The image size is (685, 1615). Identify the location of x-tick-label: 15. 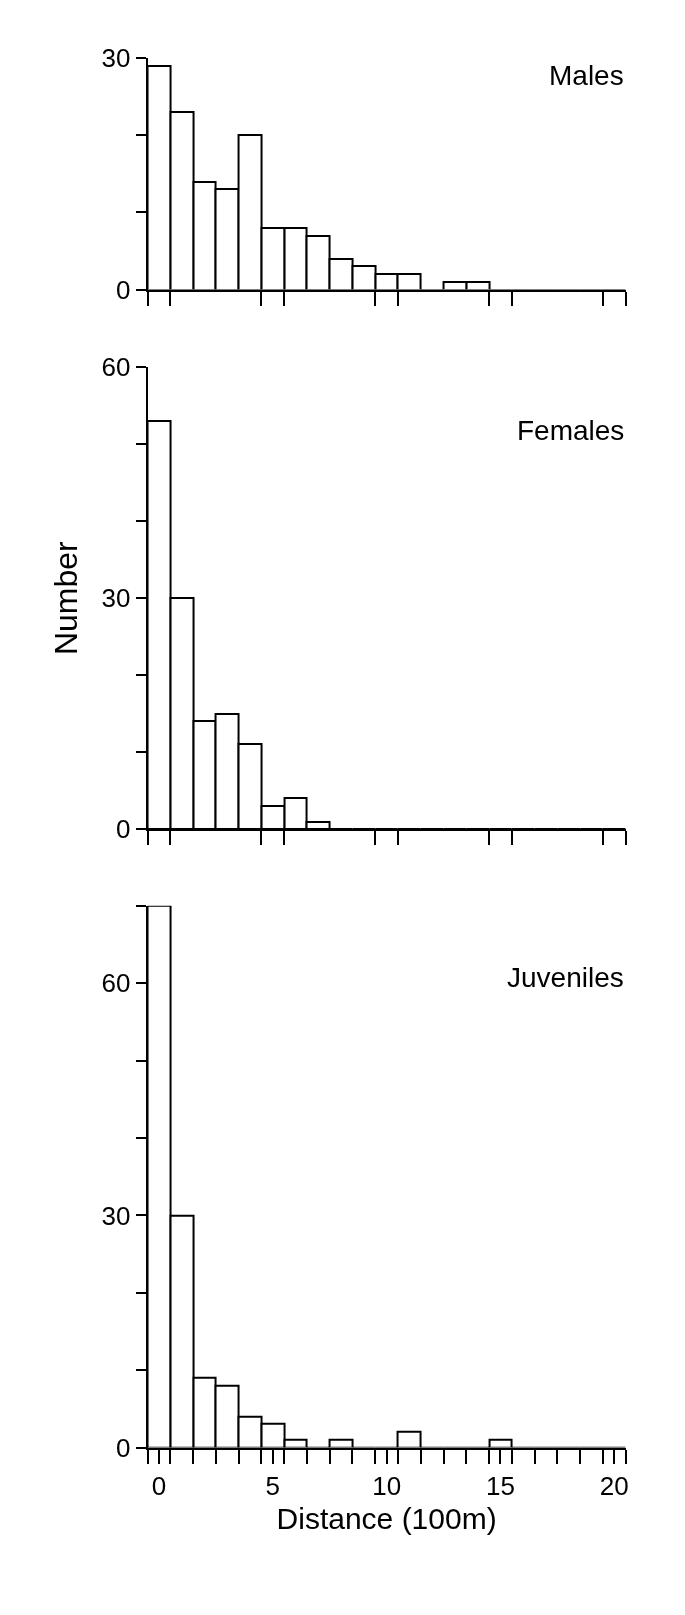
(500, 1485).